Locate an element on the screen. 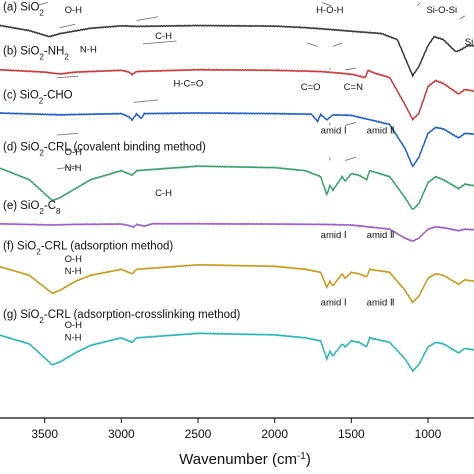 The width and height of the screenshot is (474, 474). peak-annotation: Si-OH is located at coordinates (469, 42).